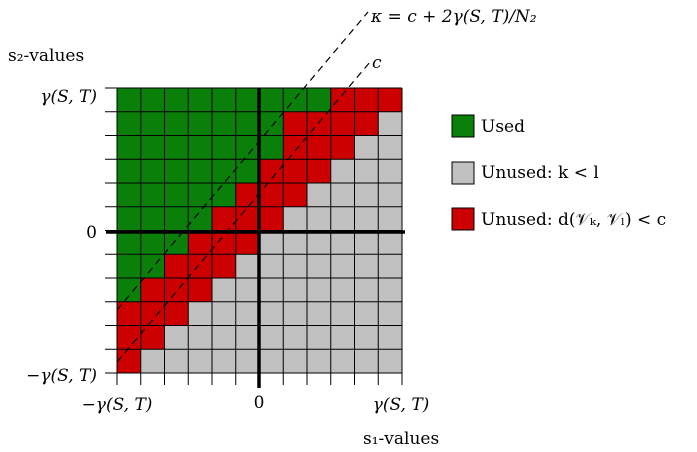 This screenshot has height=452, width=697. I want to click on legend-label-used: Used, so click(503, 127).